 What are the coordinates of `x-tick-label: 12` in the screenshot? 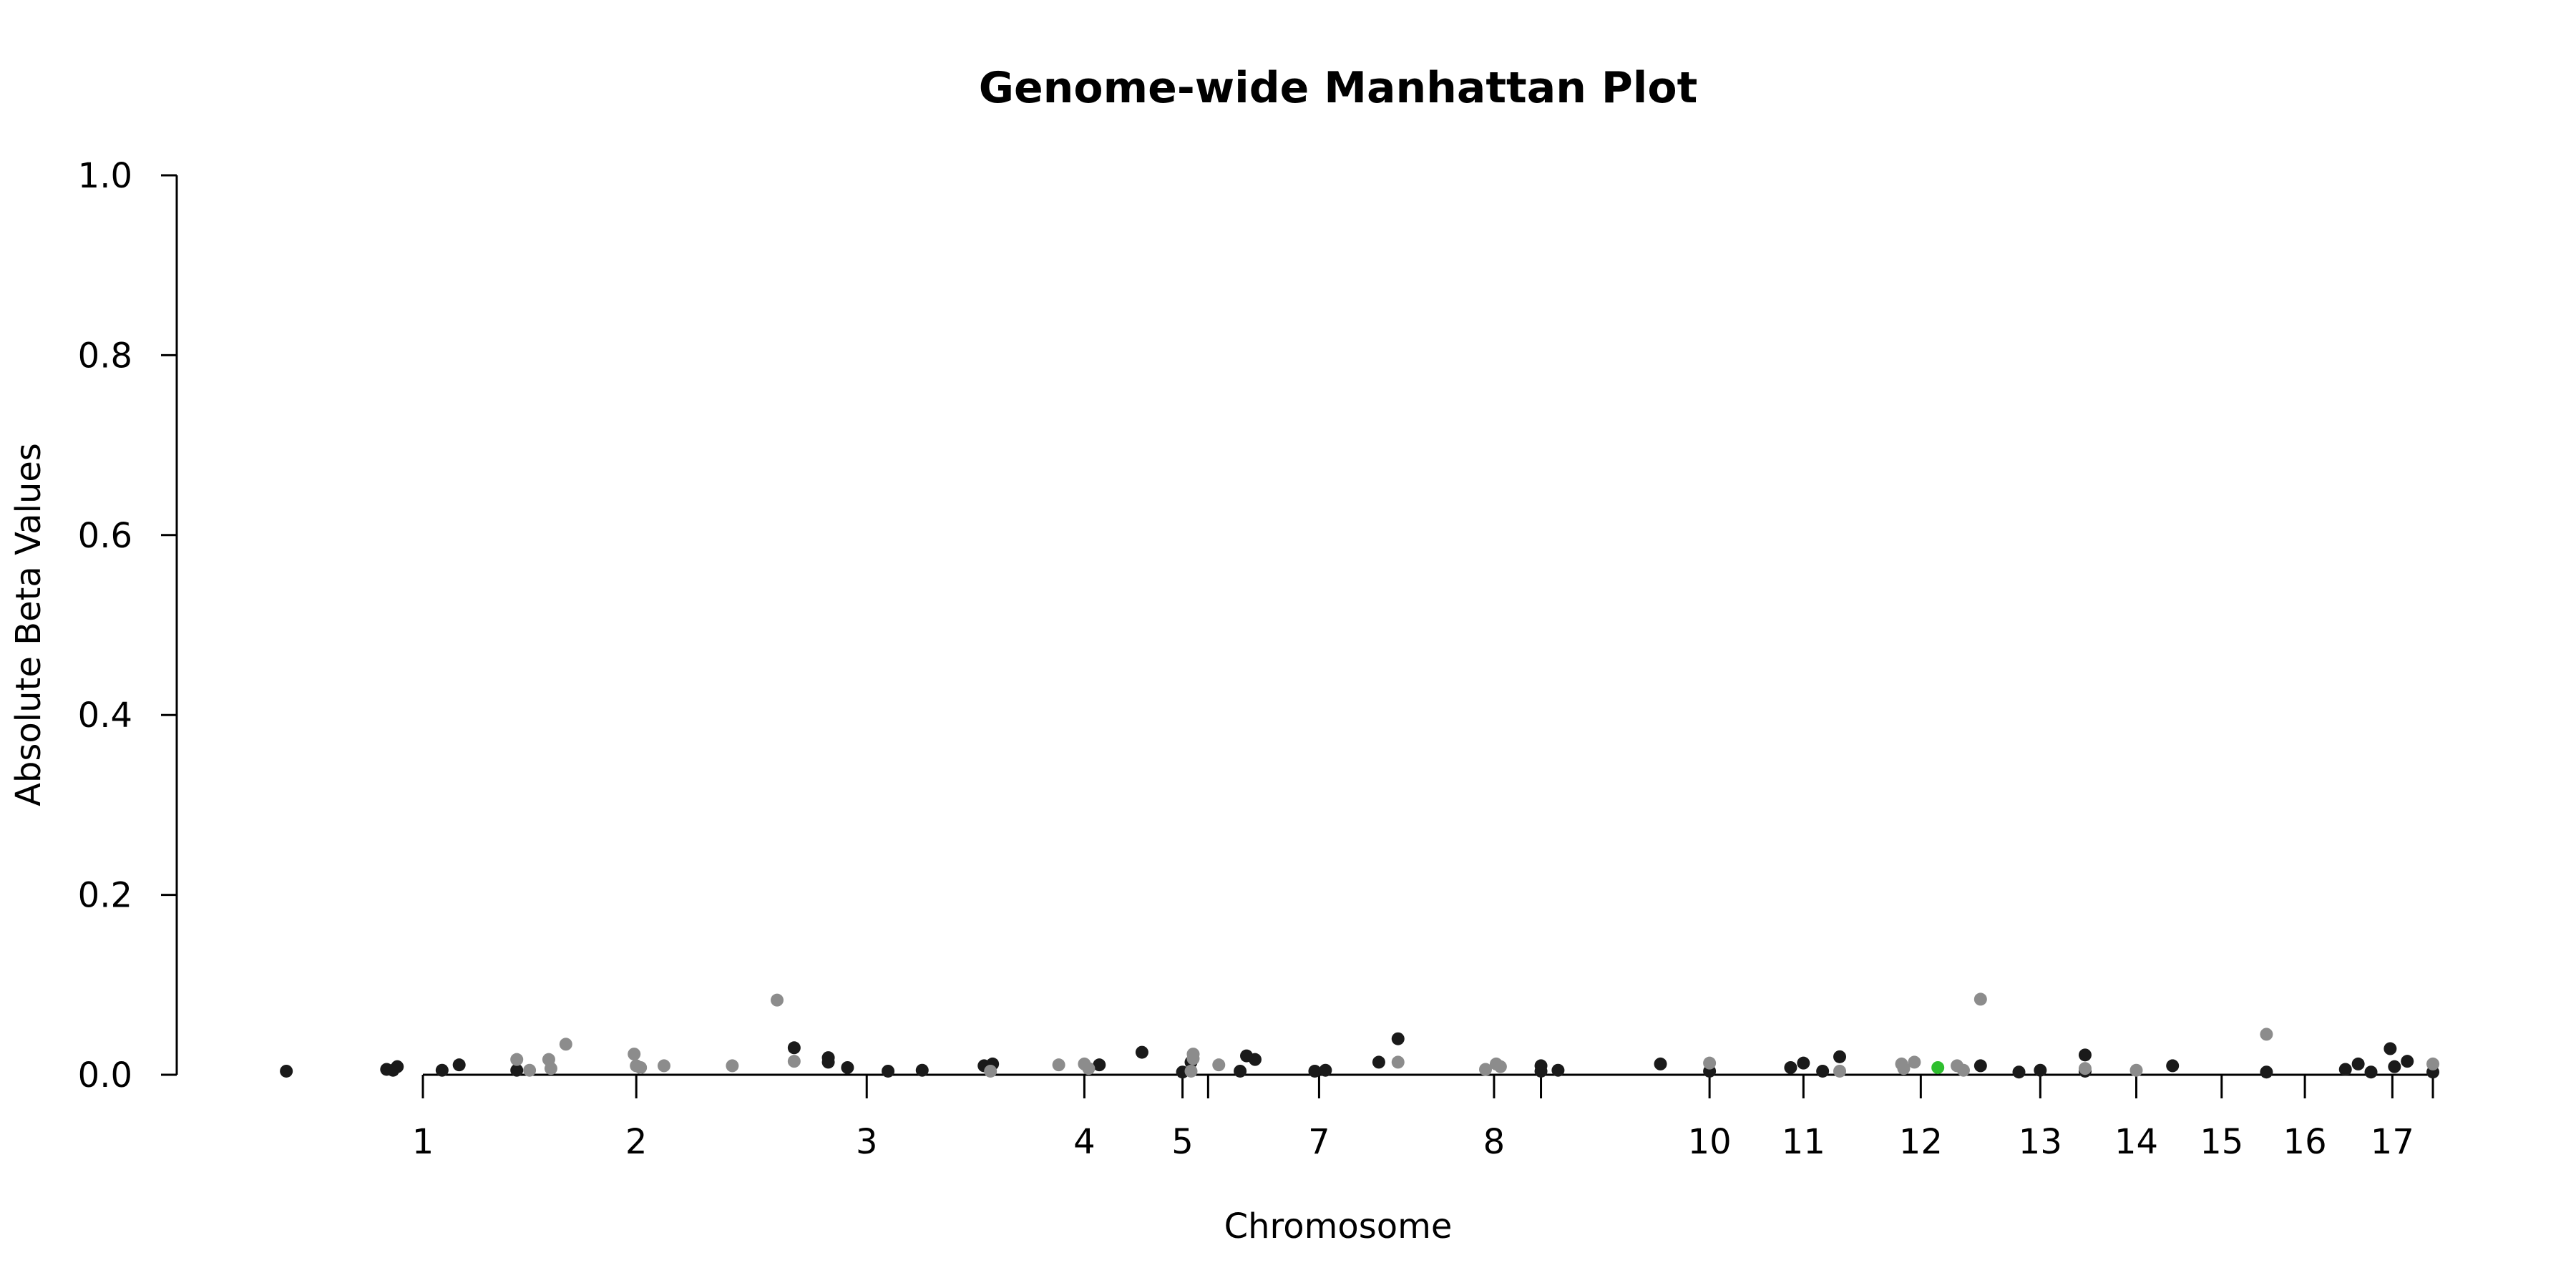 It's located at (1921, 1142).